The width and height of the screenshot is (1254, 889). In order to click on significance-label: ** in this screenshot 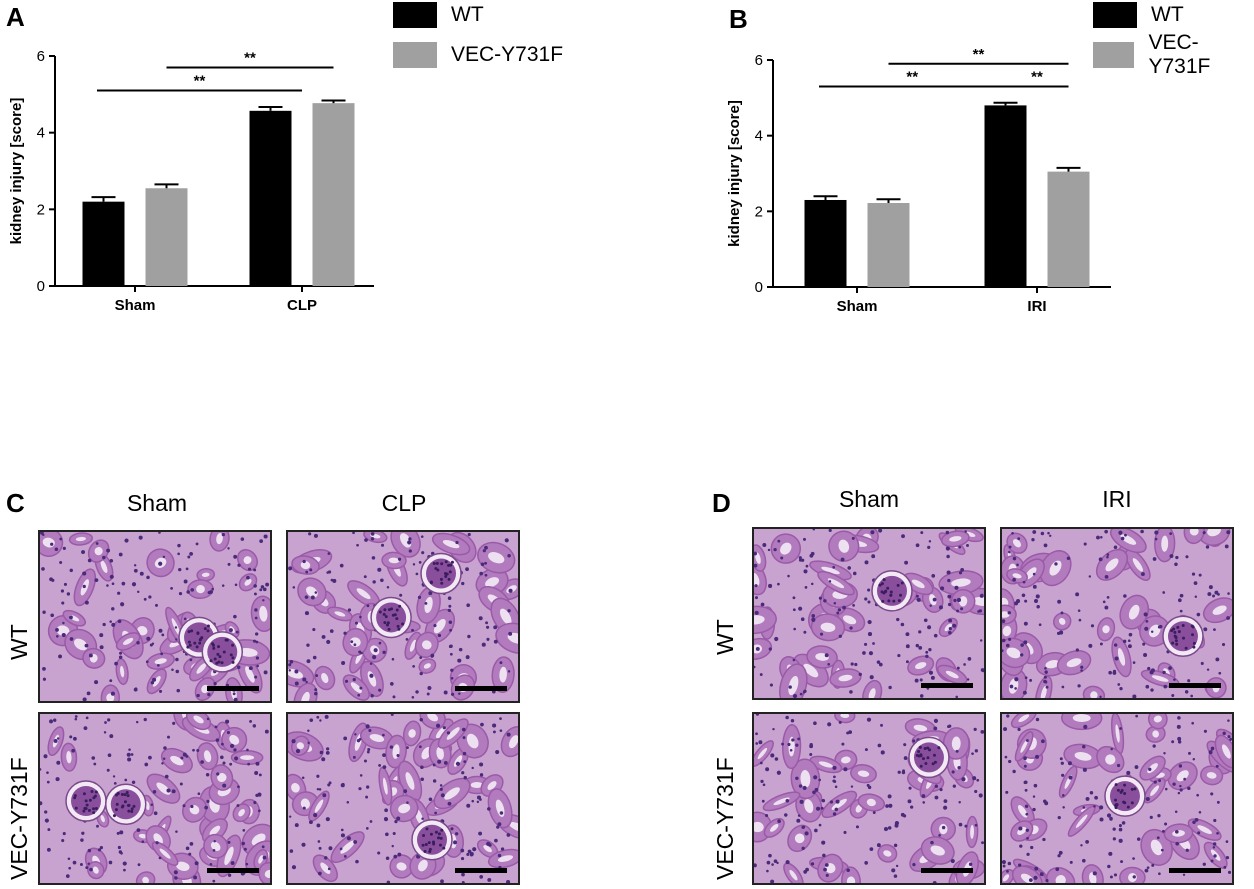, I will do `click(912, 76)`.